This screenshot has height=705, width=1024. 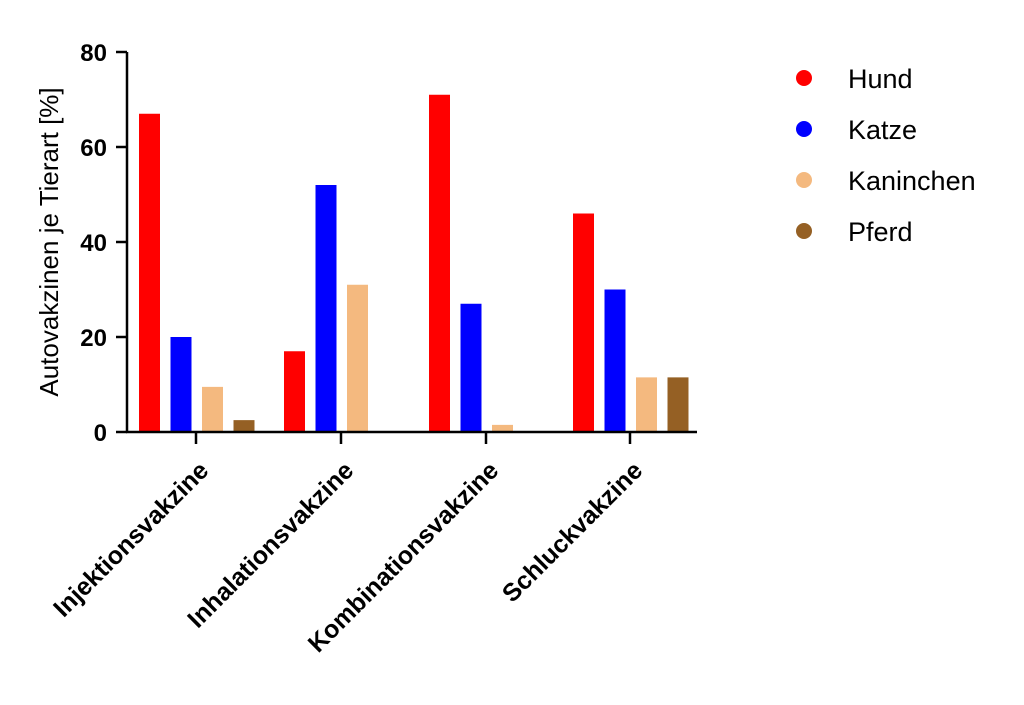 I want to click on legend-marker-kaninchen, so click(x=804, y=180).